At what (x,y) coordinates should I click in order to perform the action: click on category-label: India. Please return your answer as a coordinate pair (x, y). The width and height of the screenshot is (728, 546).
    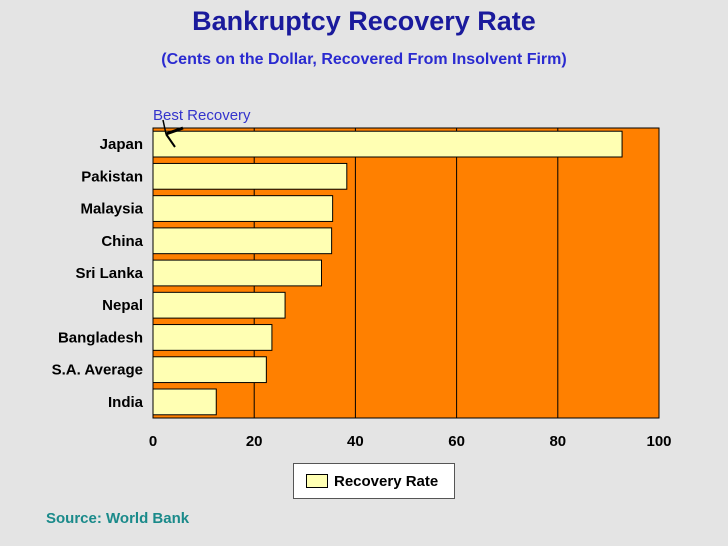
    Looking at the image, I should click on (126, 402).